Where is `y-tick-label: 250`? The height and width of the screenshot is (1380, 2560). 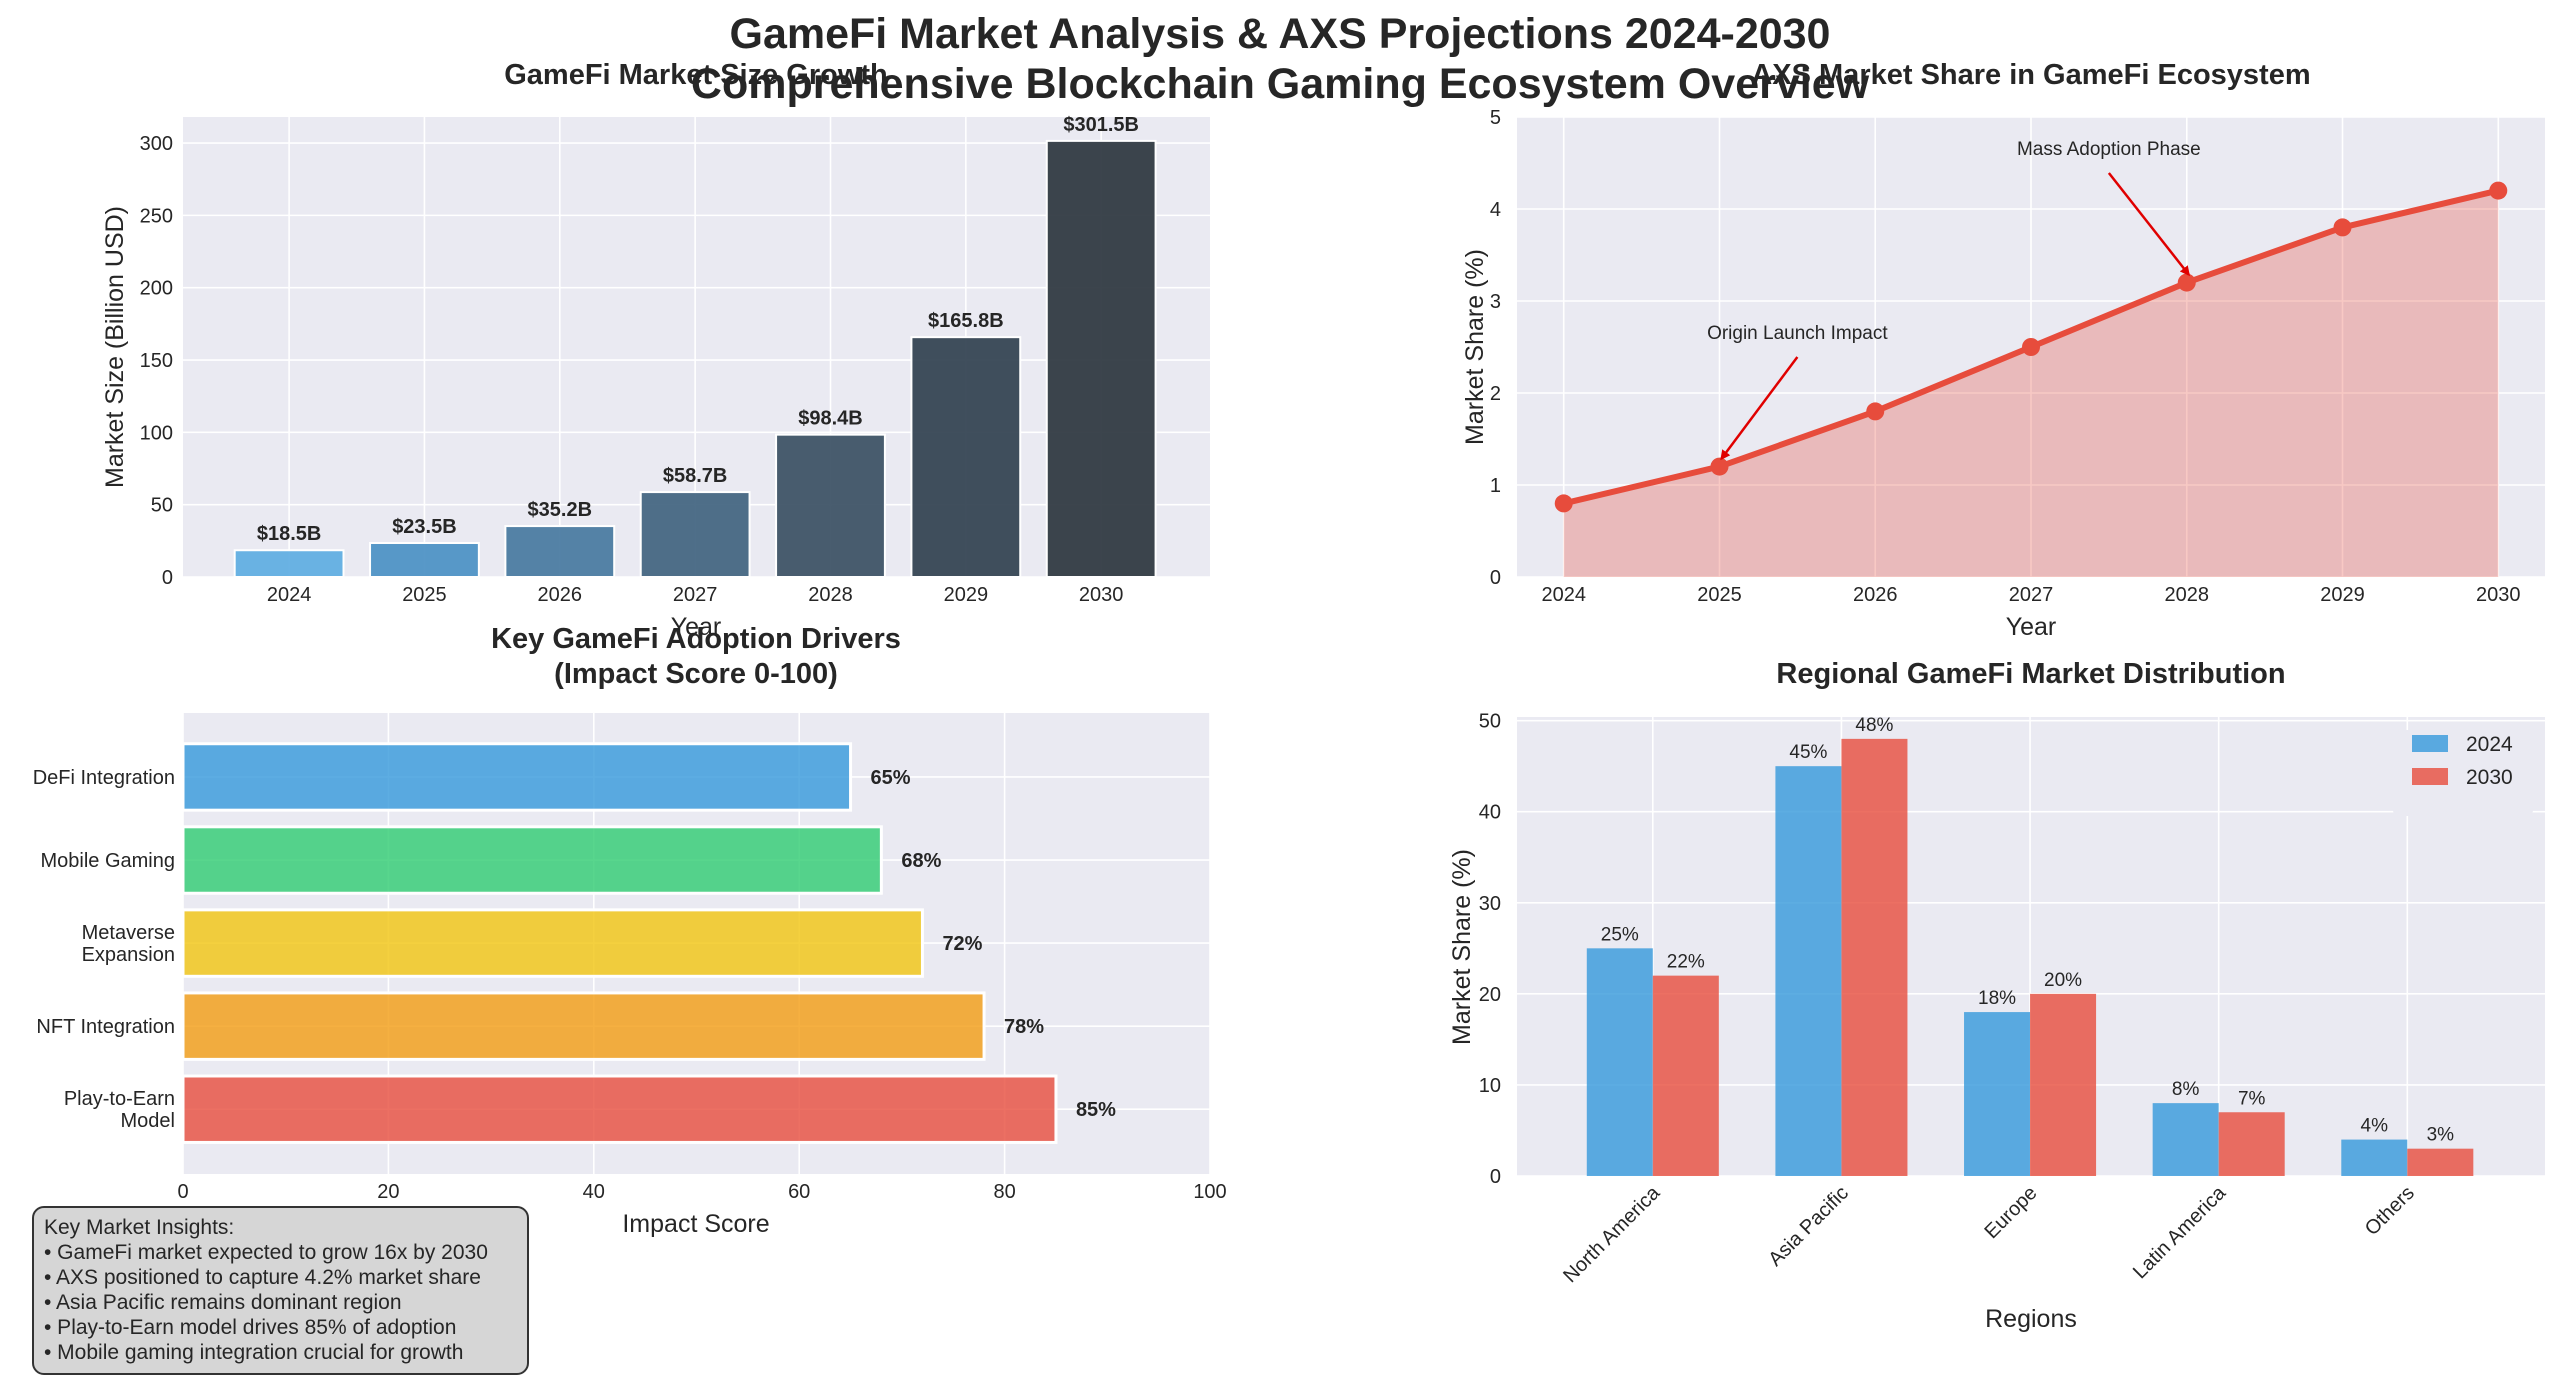
y-tick-label: 250 is located at coordinates (156, 216).